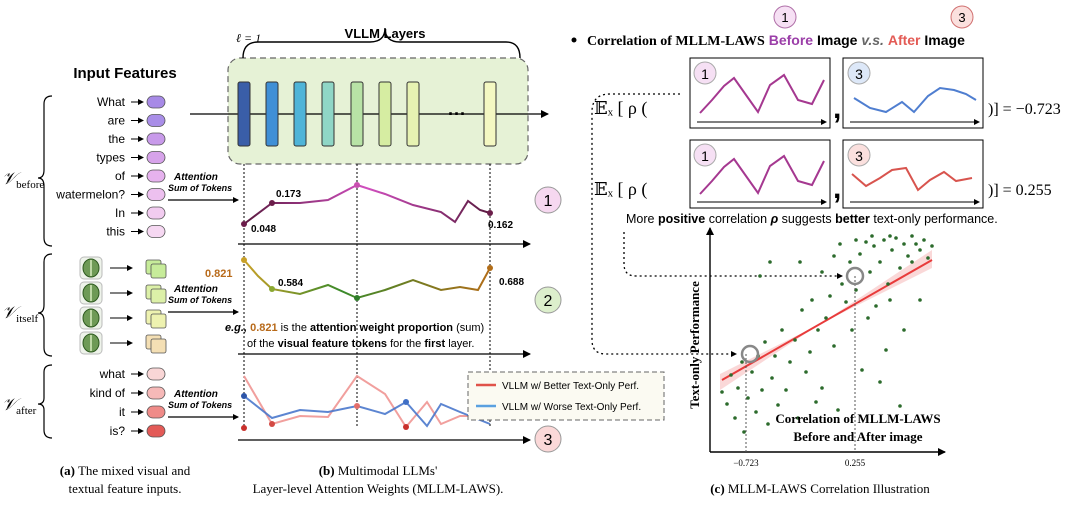 This screenshot has height=507, width=1084. Describe the element at coordinates (820, 488) in the screenshot. I see `caption-c: (c) MLLM-LAWS Correlation Illustration` at that location.